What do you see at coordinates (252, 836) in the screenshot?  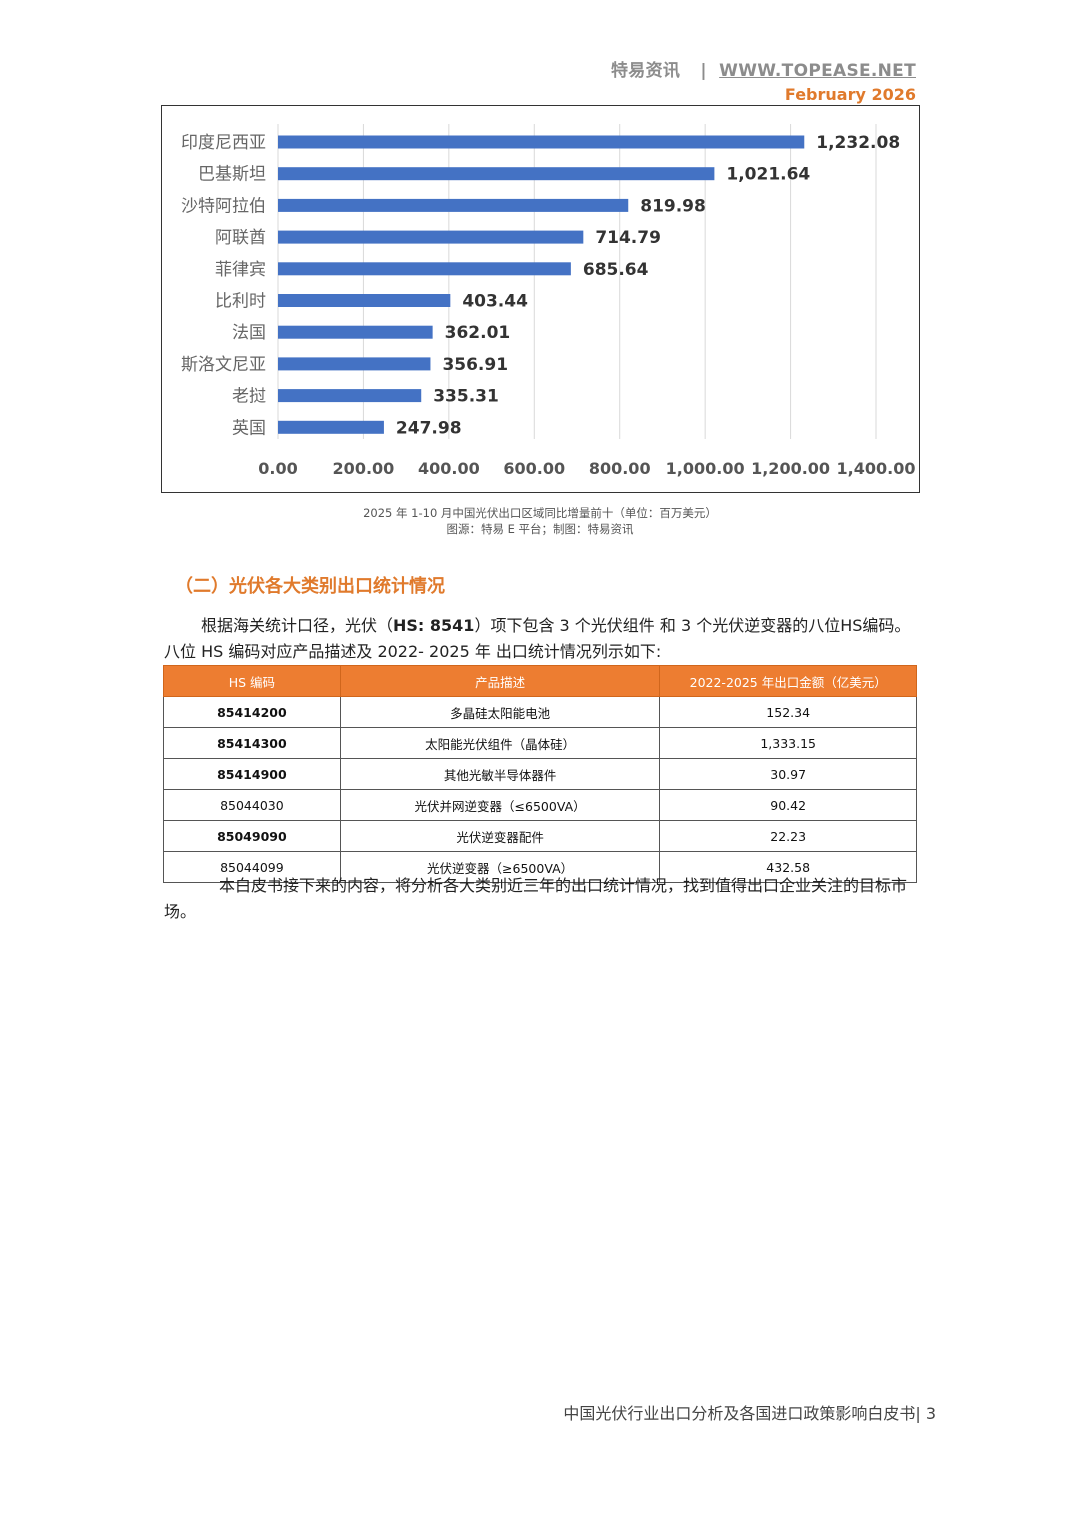 I see `row-code: 85049090` at bounding box center [252, 836].